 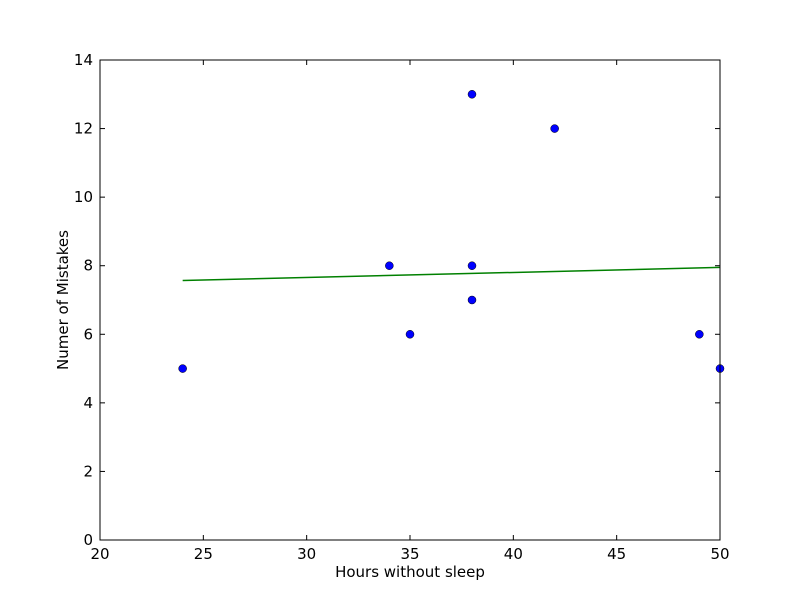 What do you see at coordinates (88, 403) in the screenshot?
I see `y-tick-label: 4` at bounding box center [88, 403].